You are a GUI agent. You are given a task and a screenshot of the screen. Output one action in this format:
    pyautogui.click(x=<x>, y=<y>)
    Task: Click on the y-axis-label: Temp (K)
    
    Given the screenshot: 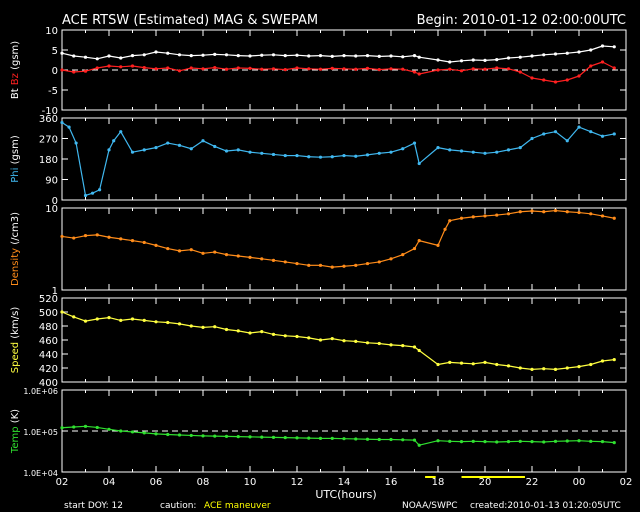 What is the action you would take?
    pyautogui.click(x=15, y=431)
    